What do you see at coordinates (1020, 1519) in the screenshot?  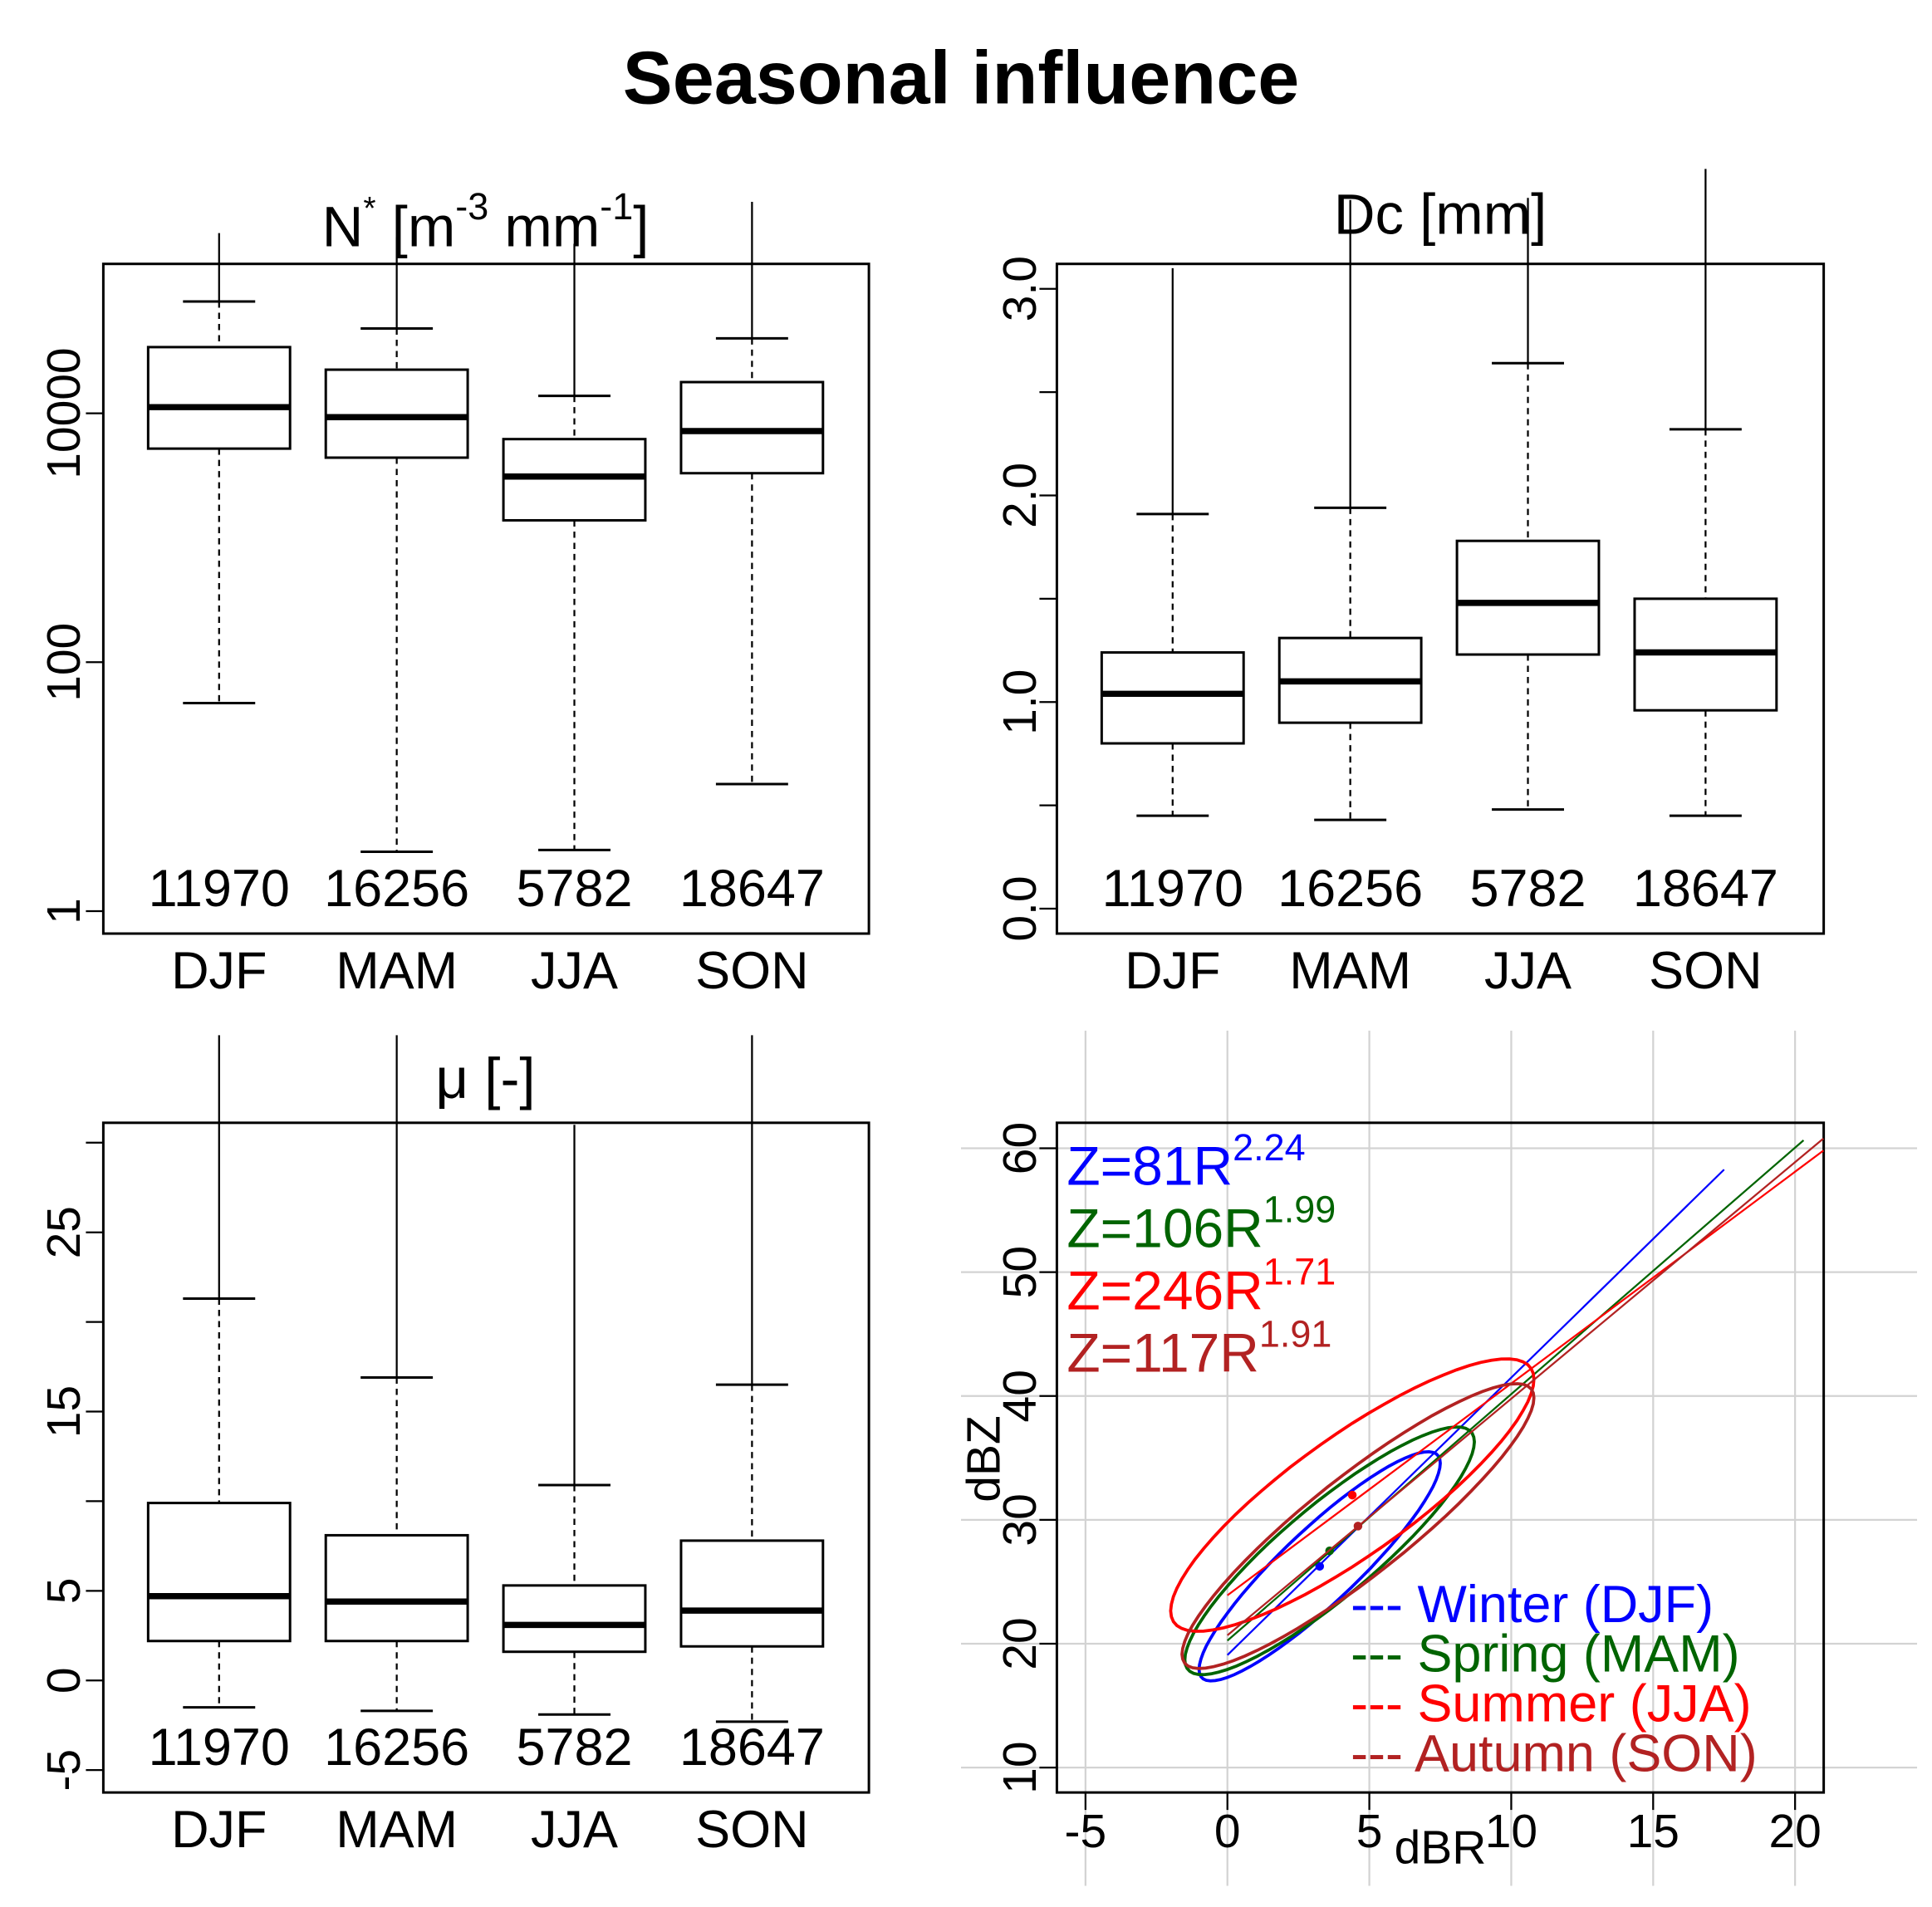 I see `y-tick-label: 30` at bounding box center [1020, 1519].